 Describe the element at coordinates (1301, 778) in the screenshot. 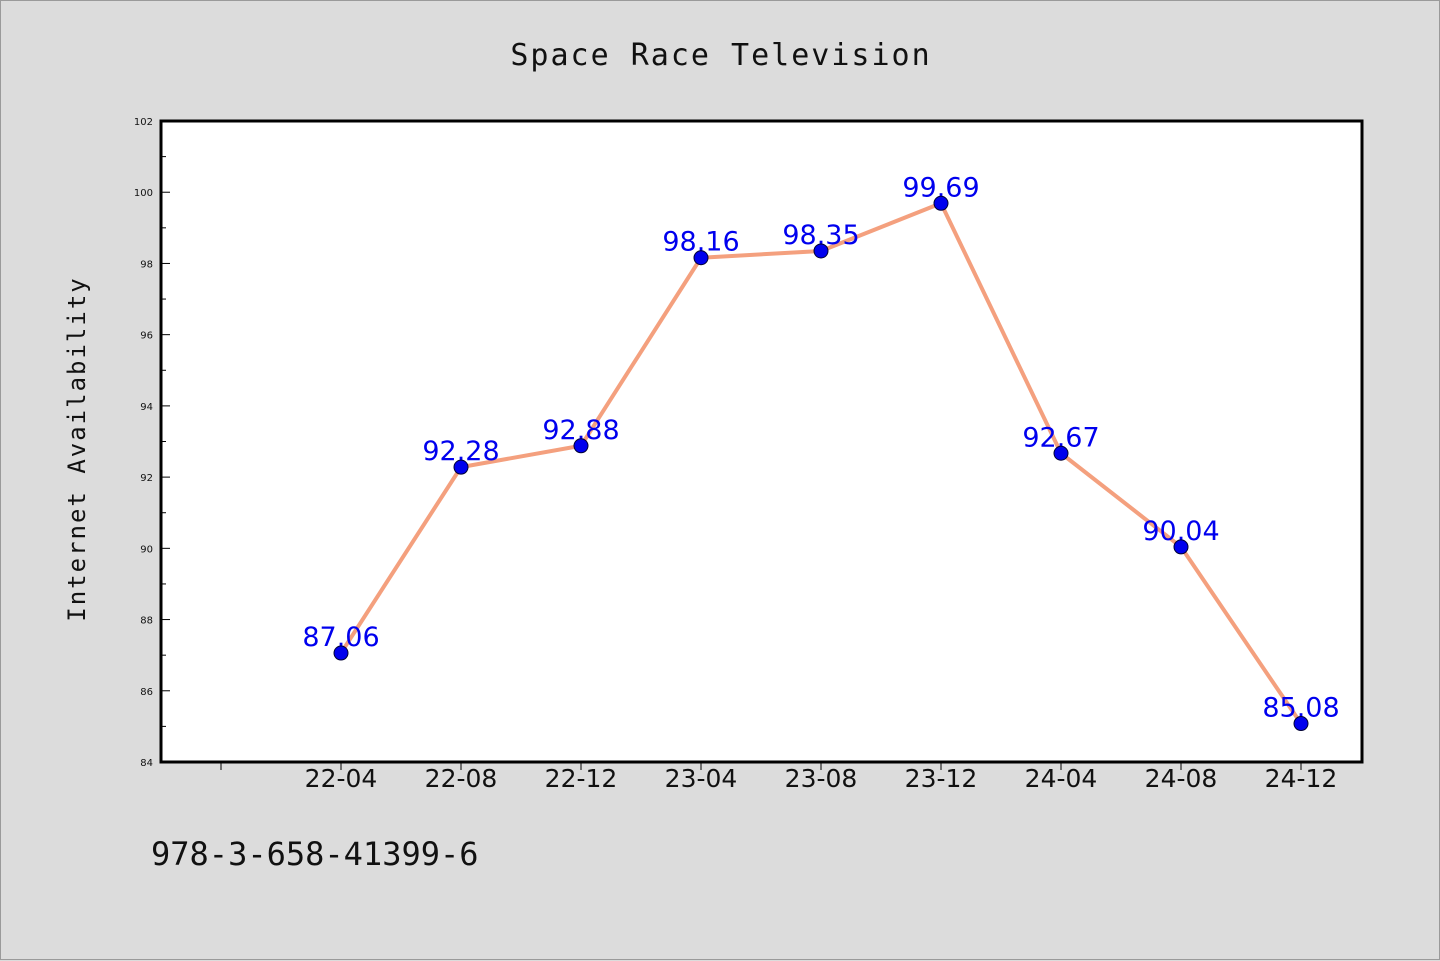

I see `x-tick-label: 24-12` at that location.